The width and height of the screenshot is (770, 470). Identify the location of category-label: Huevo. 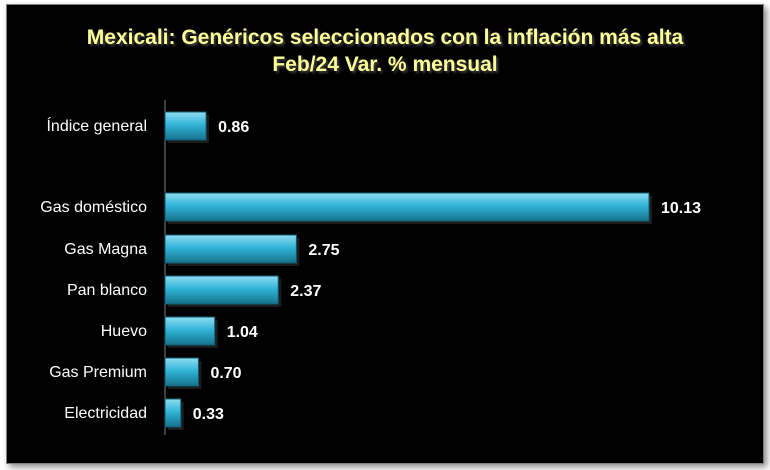
(124, 331).